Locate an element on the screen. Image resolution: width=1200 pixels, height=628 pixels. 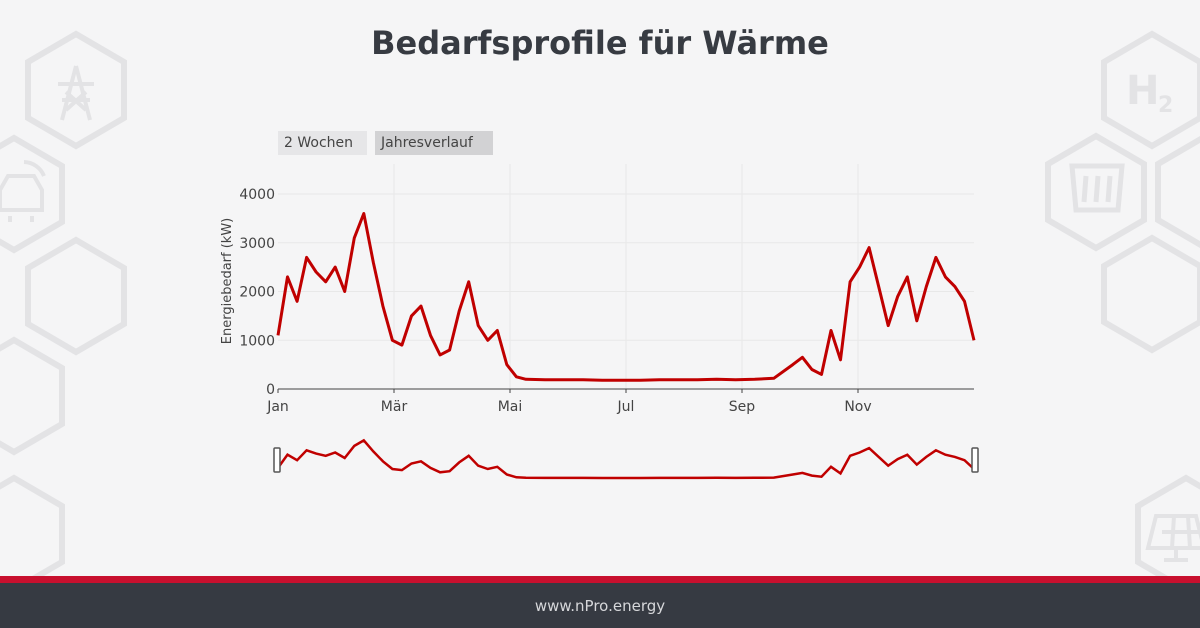
x-tick-label: Sep is located at coordinates (742, 407).